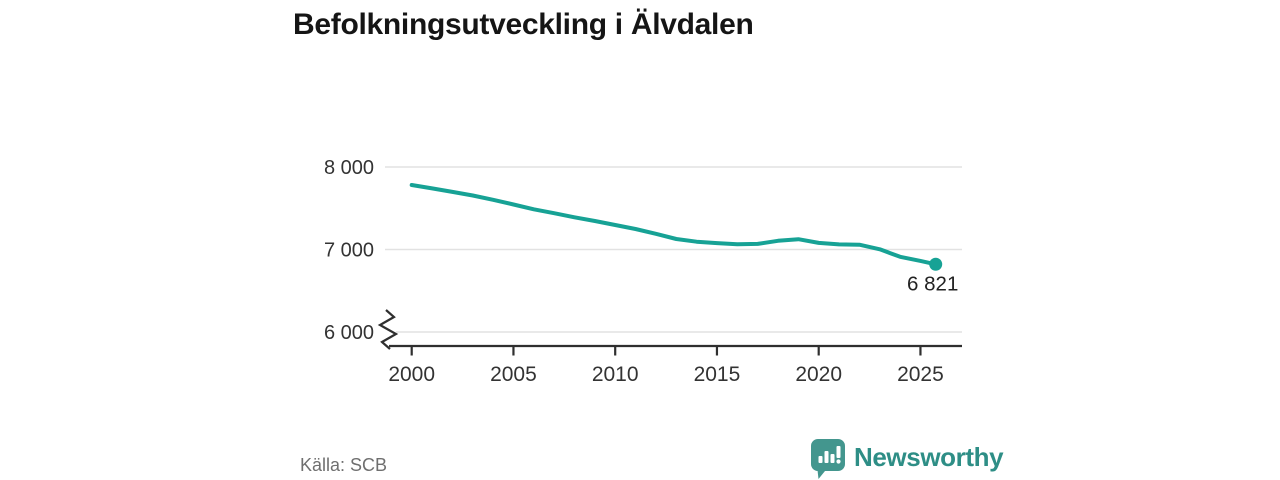  What do you see at coordinates (523, 24) in the screenshot?
I see `chart-title: Befolkningsutveckling i Älvdalen` at bounding box center [523, 24].